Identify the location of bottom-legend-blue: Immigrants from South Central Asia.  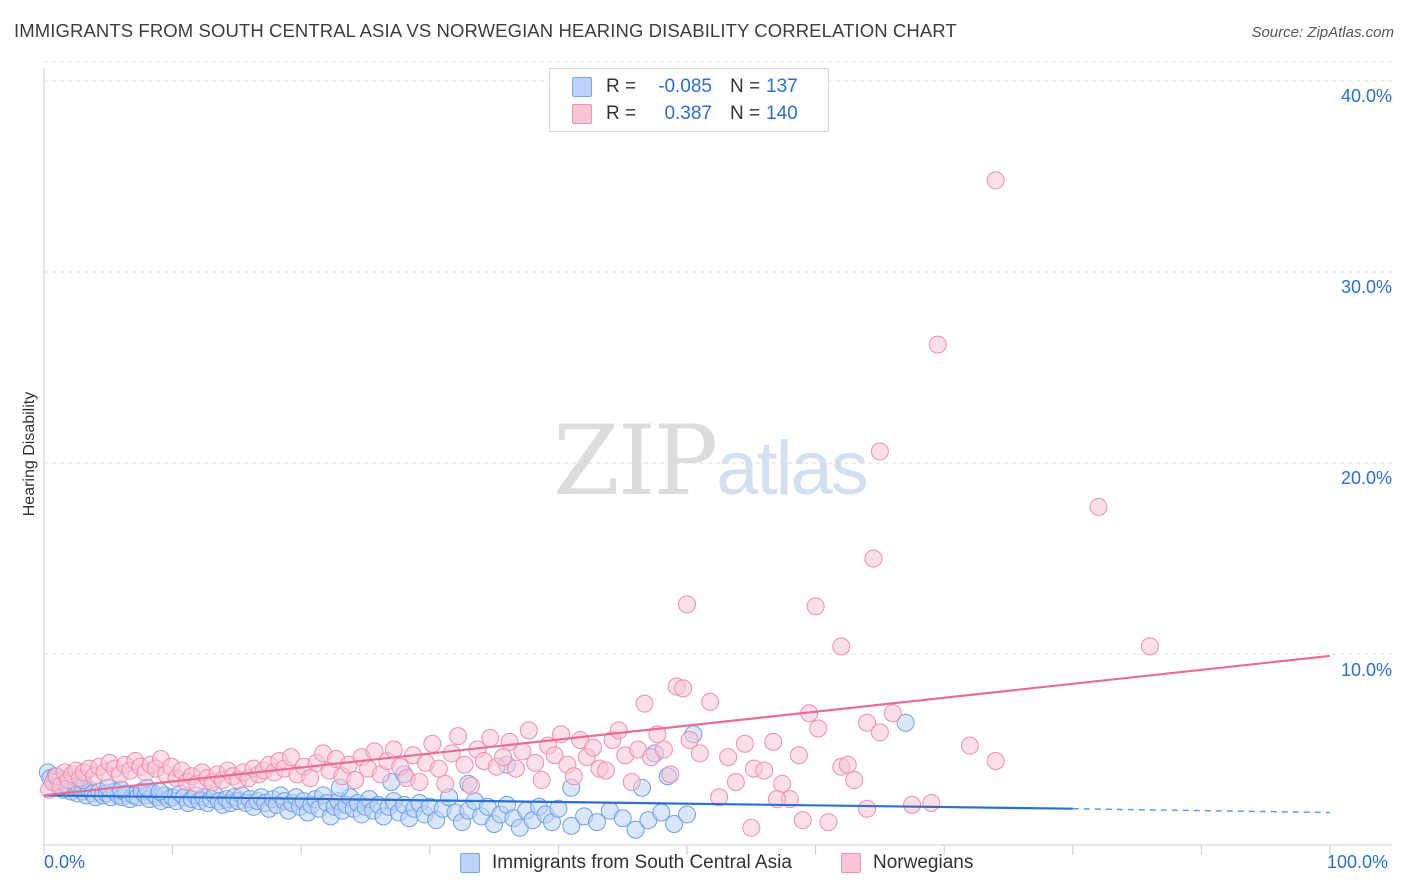
(626, 863).